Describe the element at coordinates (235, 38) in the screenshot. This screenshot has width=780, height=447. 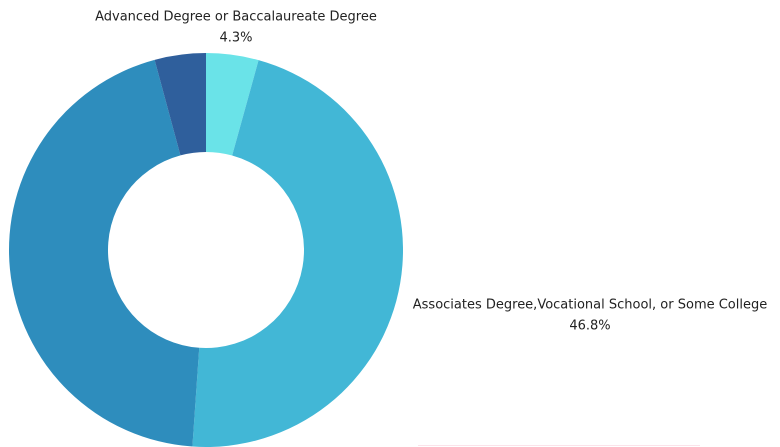
I see `slice-value: 4.3%` at that location.